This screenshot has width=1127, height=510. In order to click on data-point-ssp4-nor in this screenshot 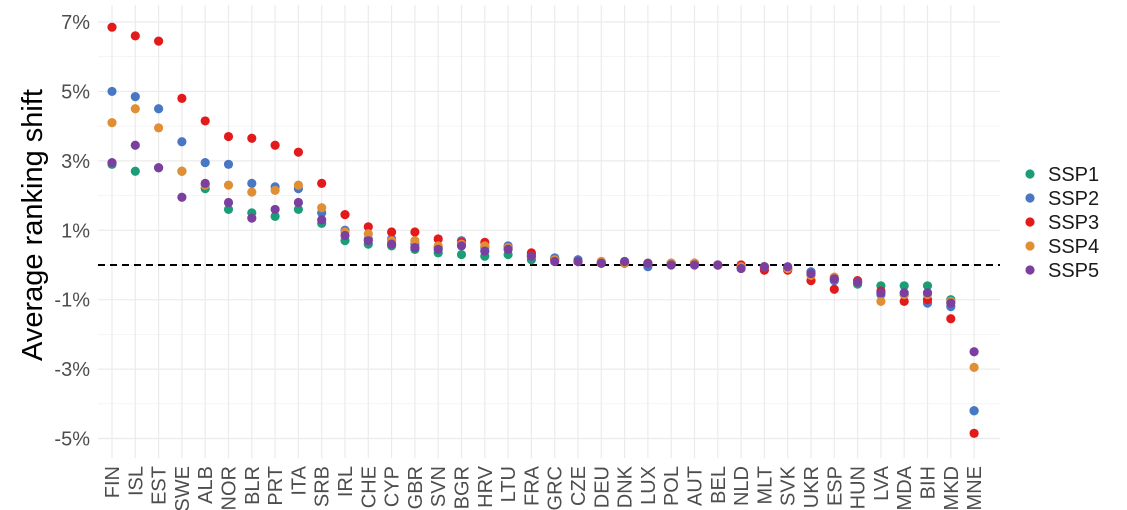, I will do `click(228, 185)`.